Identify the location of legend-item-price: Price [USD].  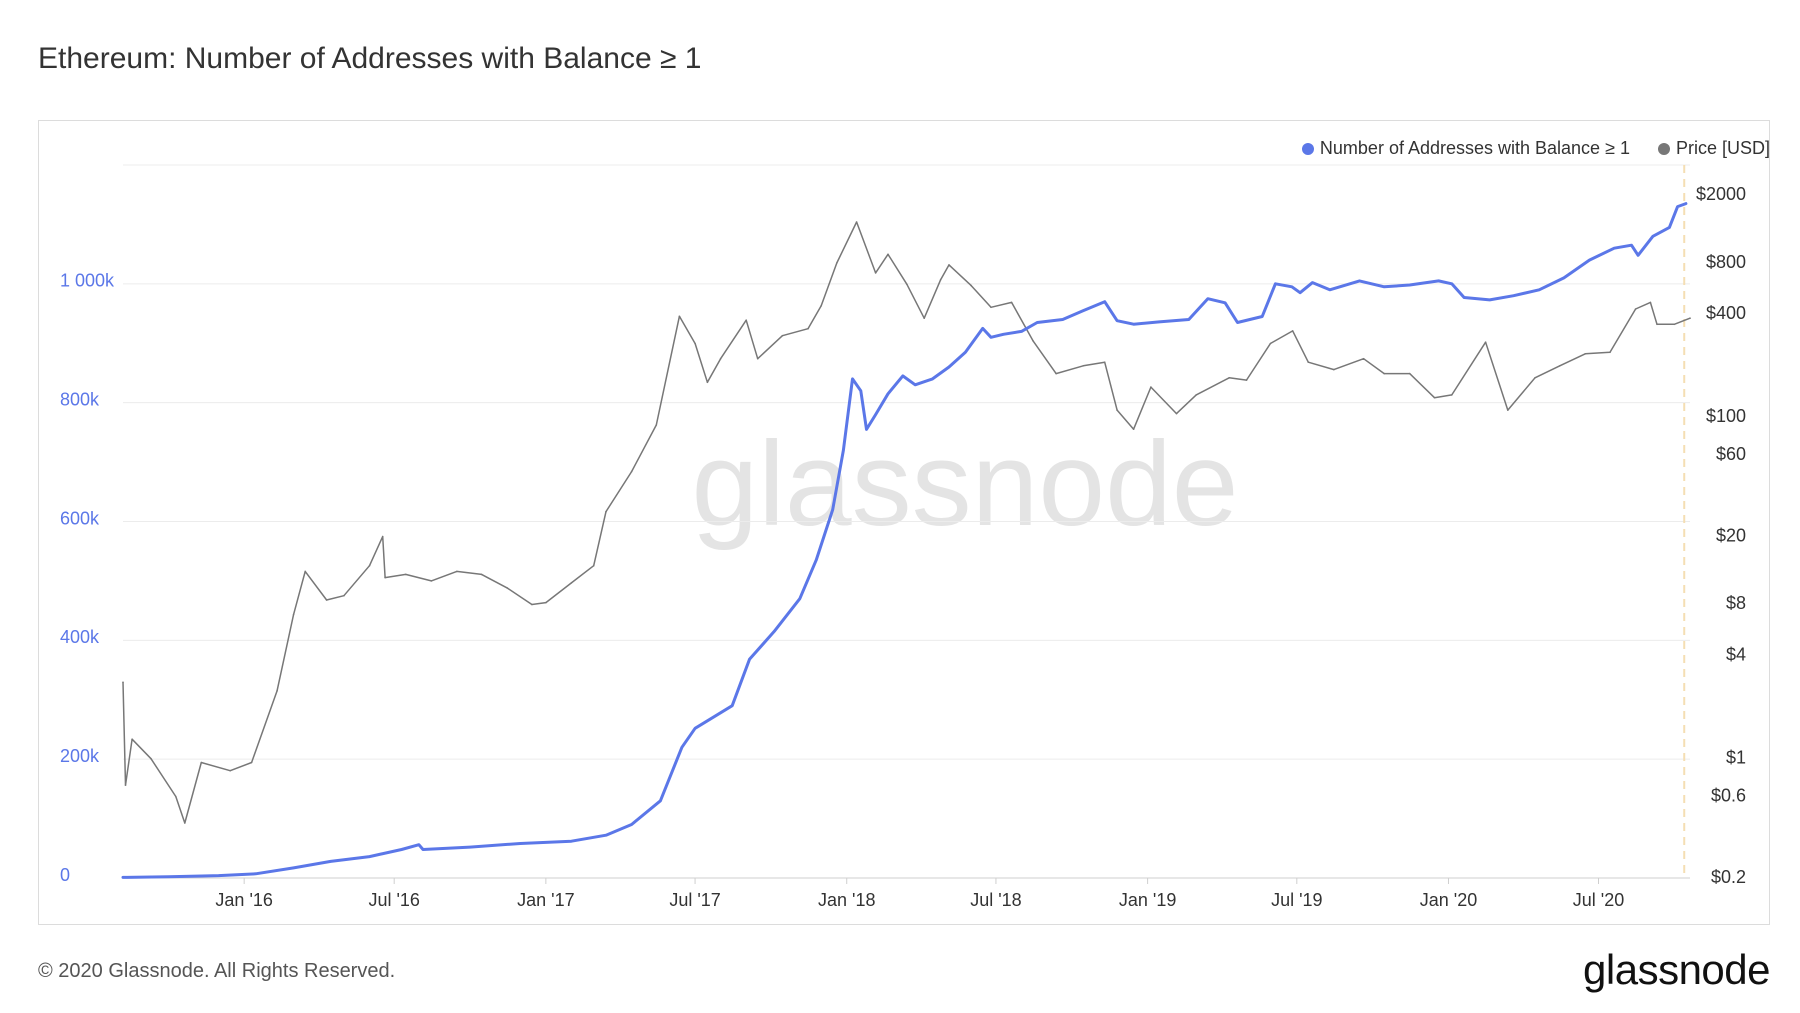
(1713, 148).